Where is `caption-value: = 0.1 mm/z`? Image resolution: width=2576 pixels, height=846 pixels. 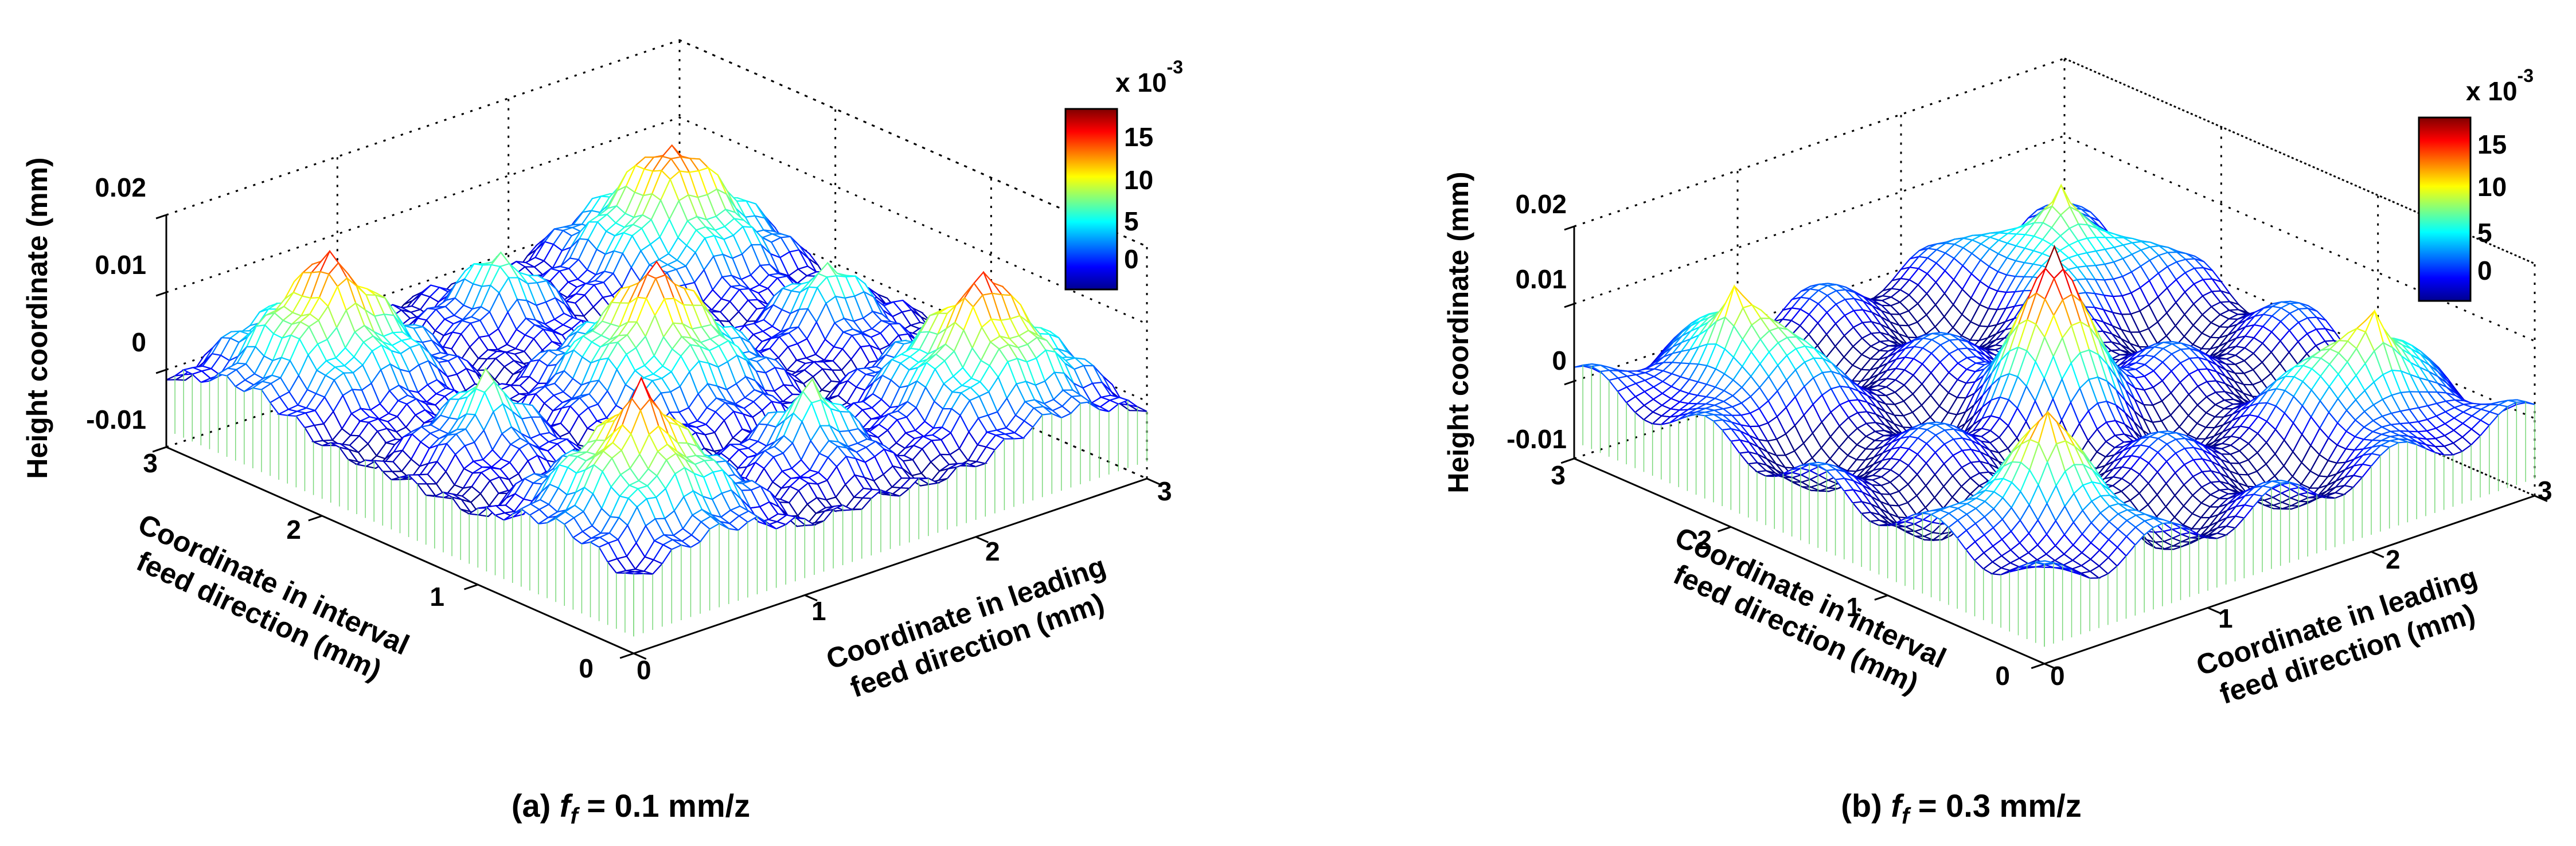
caption-value: = 0.1 mm/z is located at coordinates (664, 806).